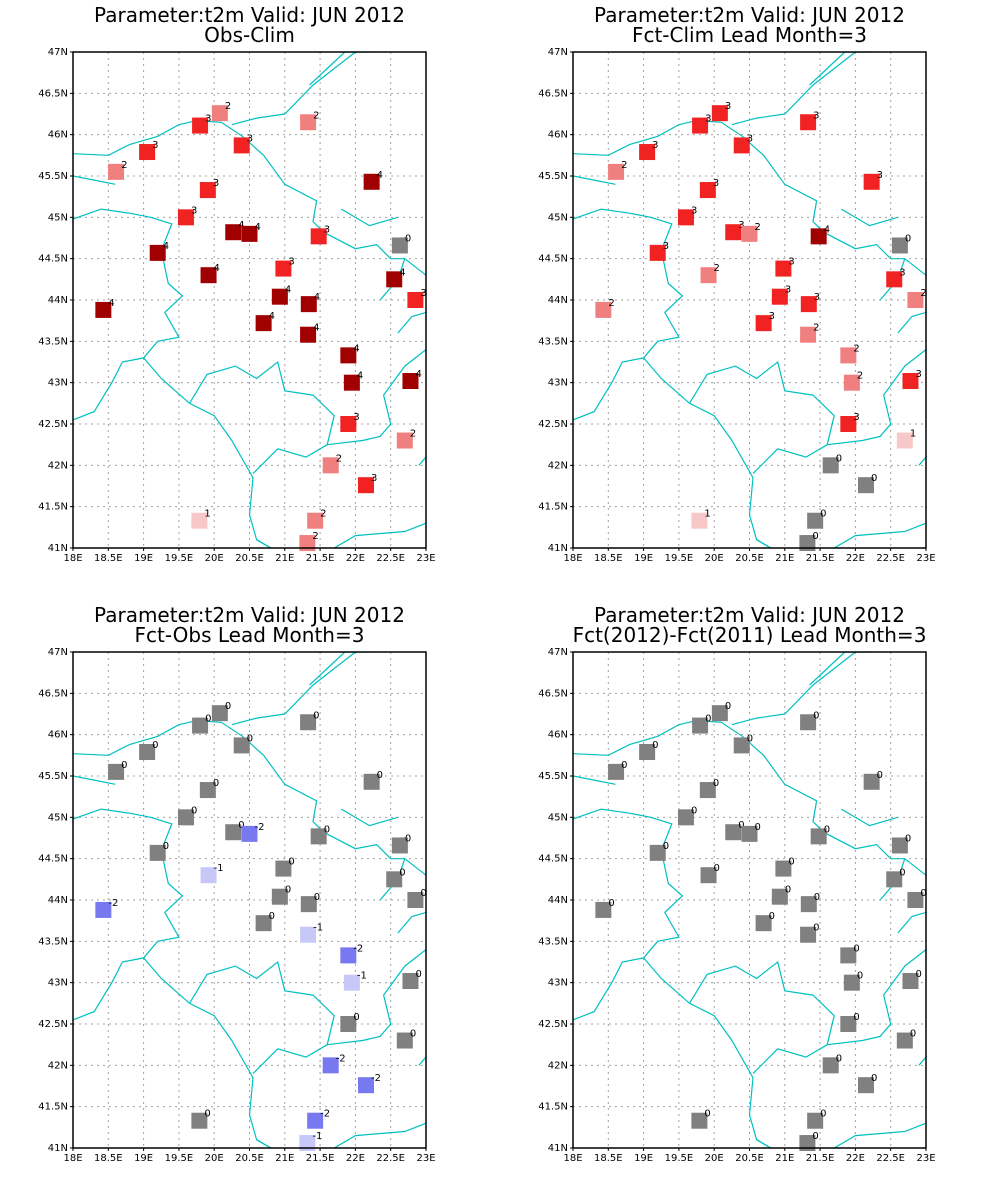 The image size is (1000, 1200). Describe the element at coordinates (558, 383) in the screenshot. I see `y-tick-label: 43N` at that location.